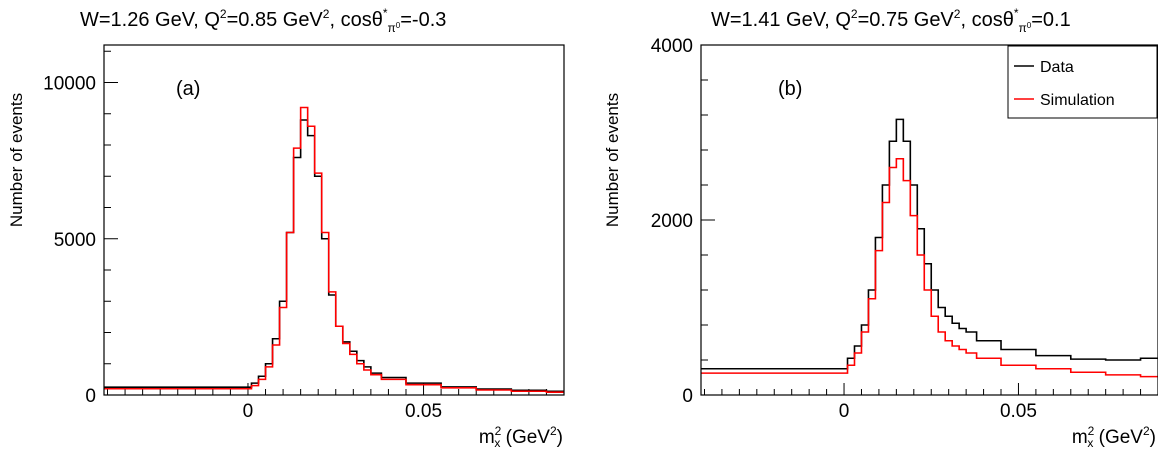 The height and width of the screenshot is (453, 1158). What do you see at coordinates (1114, 437) in the screenshot?
I see `panel-b-xlabel: m2 x (GeV2)` at bounding box center [1114, 437].